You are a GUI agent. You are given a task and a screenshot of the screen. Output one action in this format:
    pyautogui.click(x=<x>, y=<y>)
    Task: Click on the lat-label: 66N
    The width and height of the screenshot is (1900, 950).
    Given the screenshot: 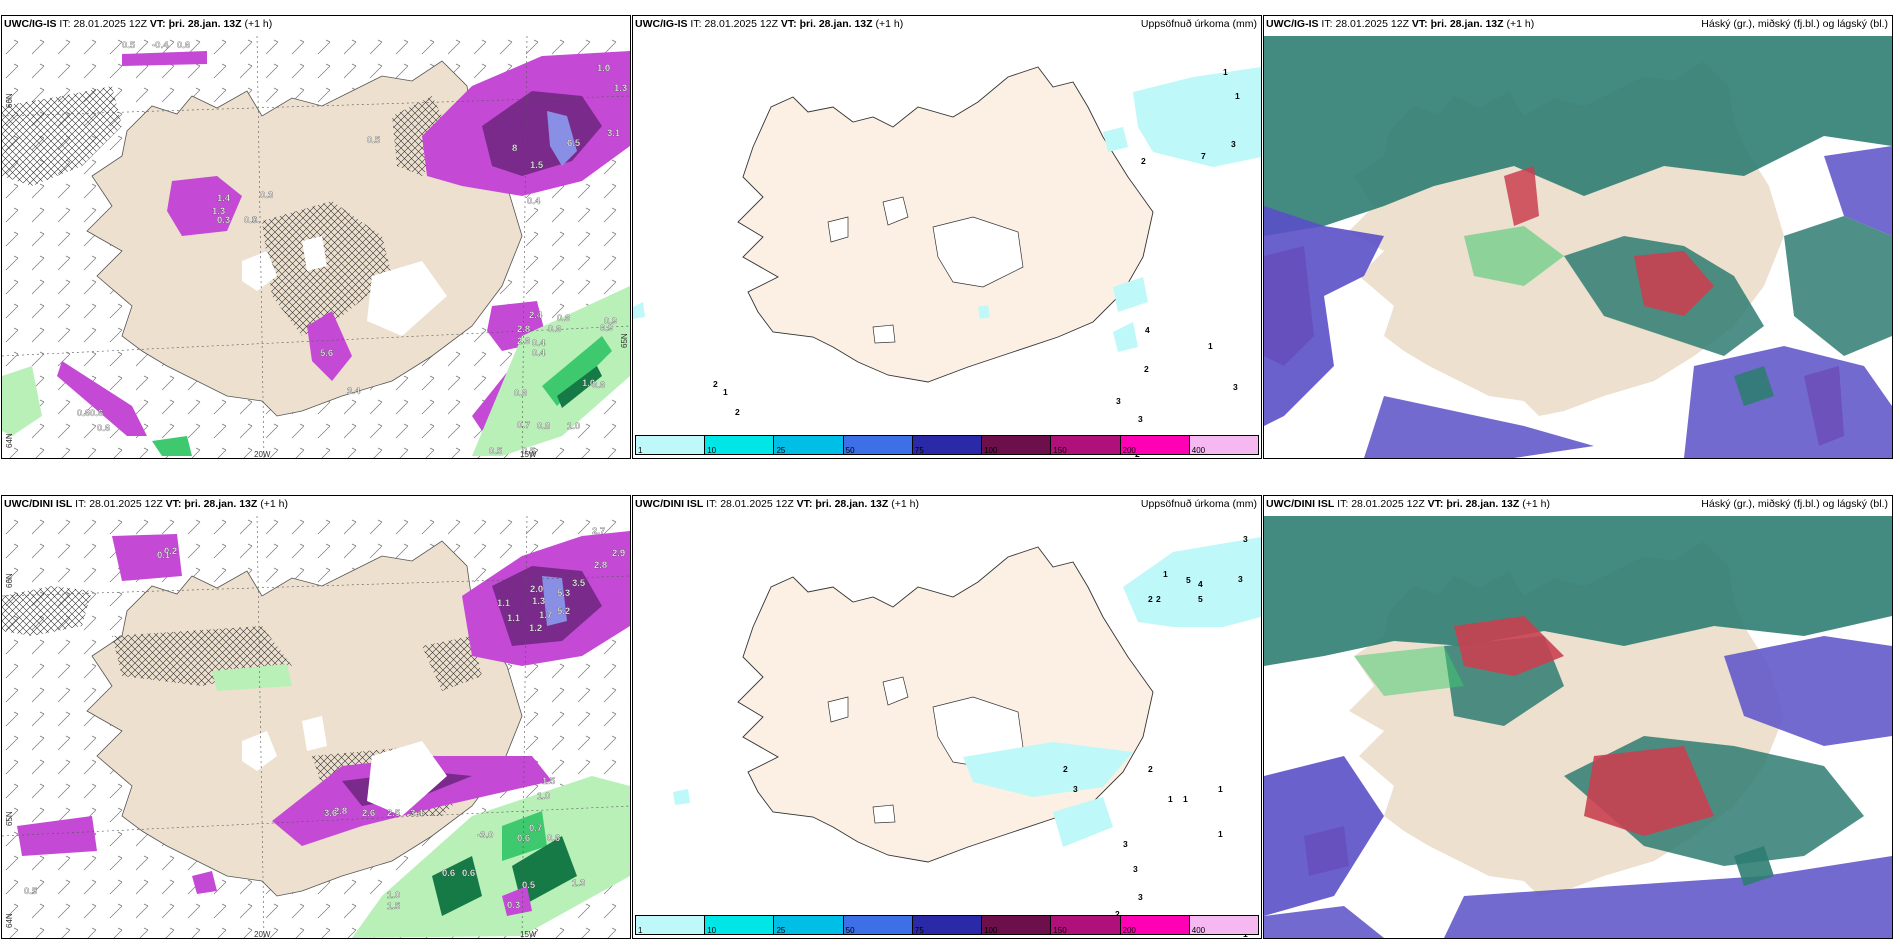 What is the action you would take?
    pyautogui.click(x=9, y=580)
    